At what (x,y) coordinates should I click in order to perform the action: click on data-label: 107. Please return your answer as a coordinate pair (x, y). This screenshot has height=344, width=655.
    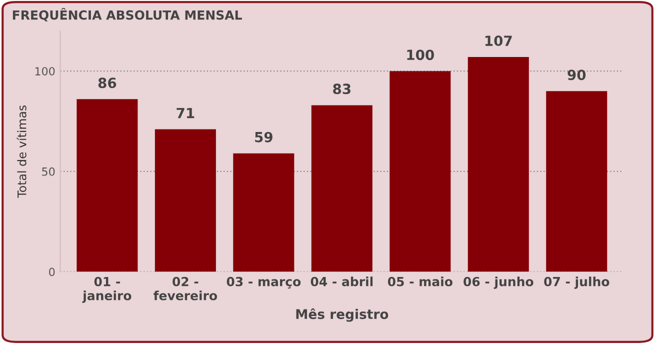
    Looking at the image, I should click on (498, 41).